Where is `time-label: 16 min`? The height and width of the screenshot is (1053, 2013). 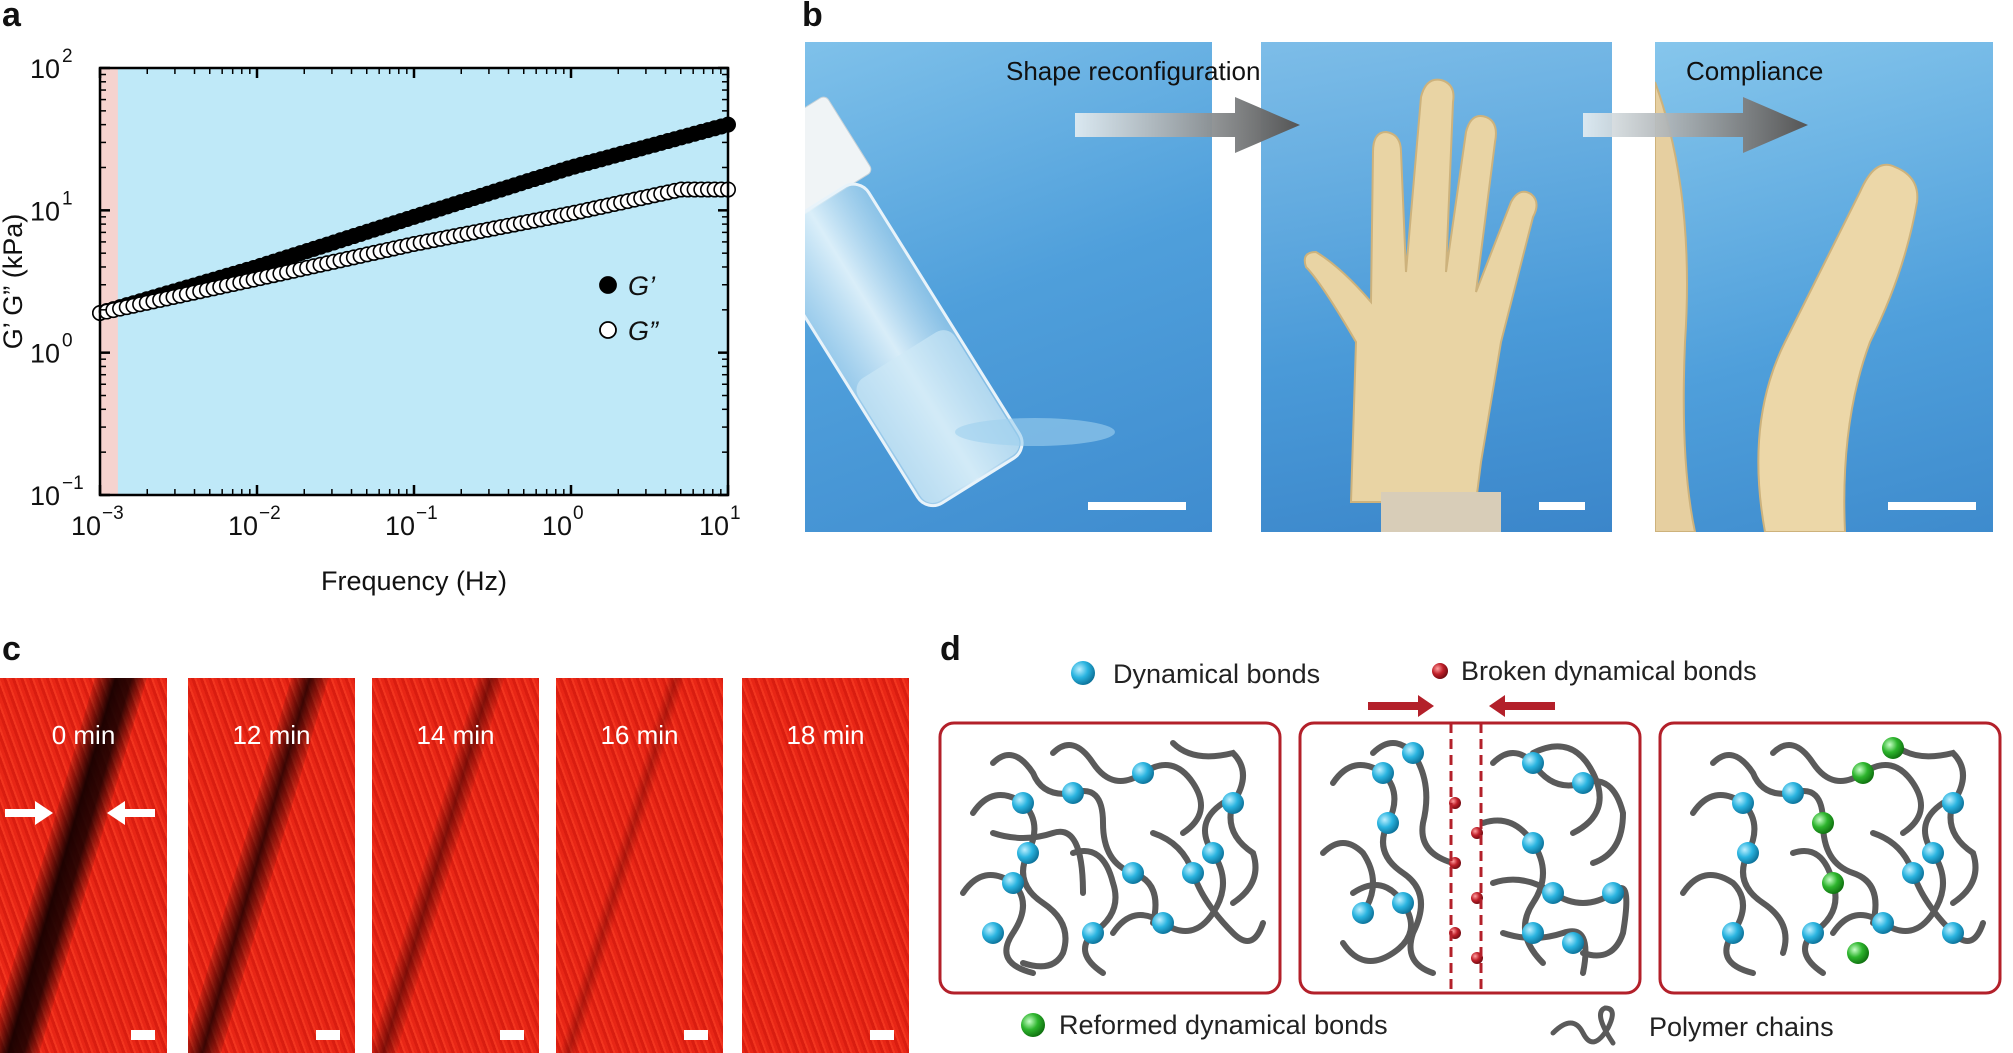 time-label: 16 min is located at coordinates (639, 735).